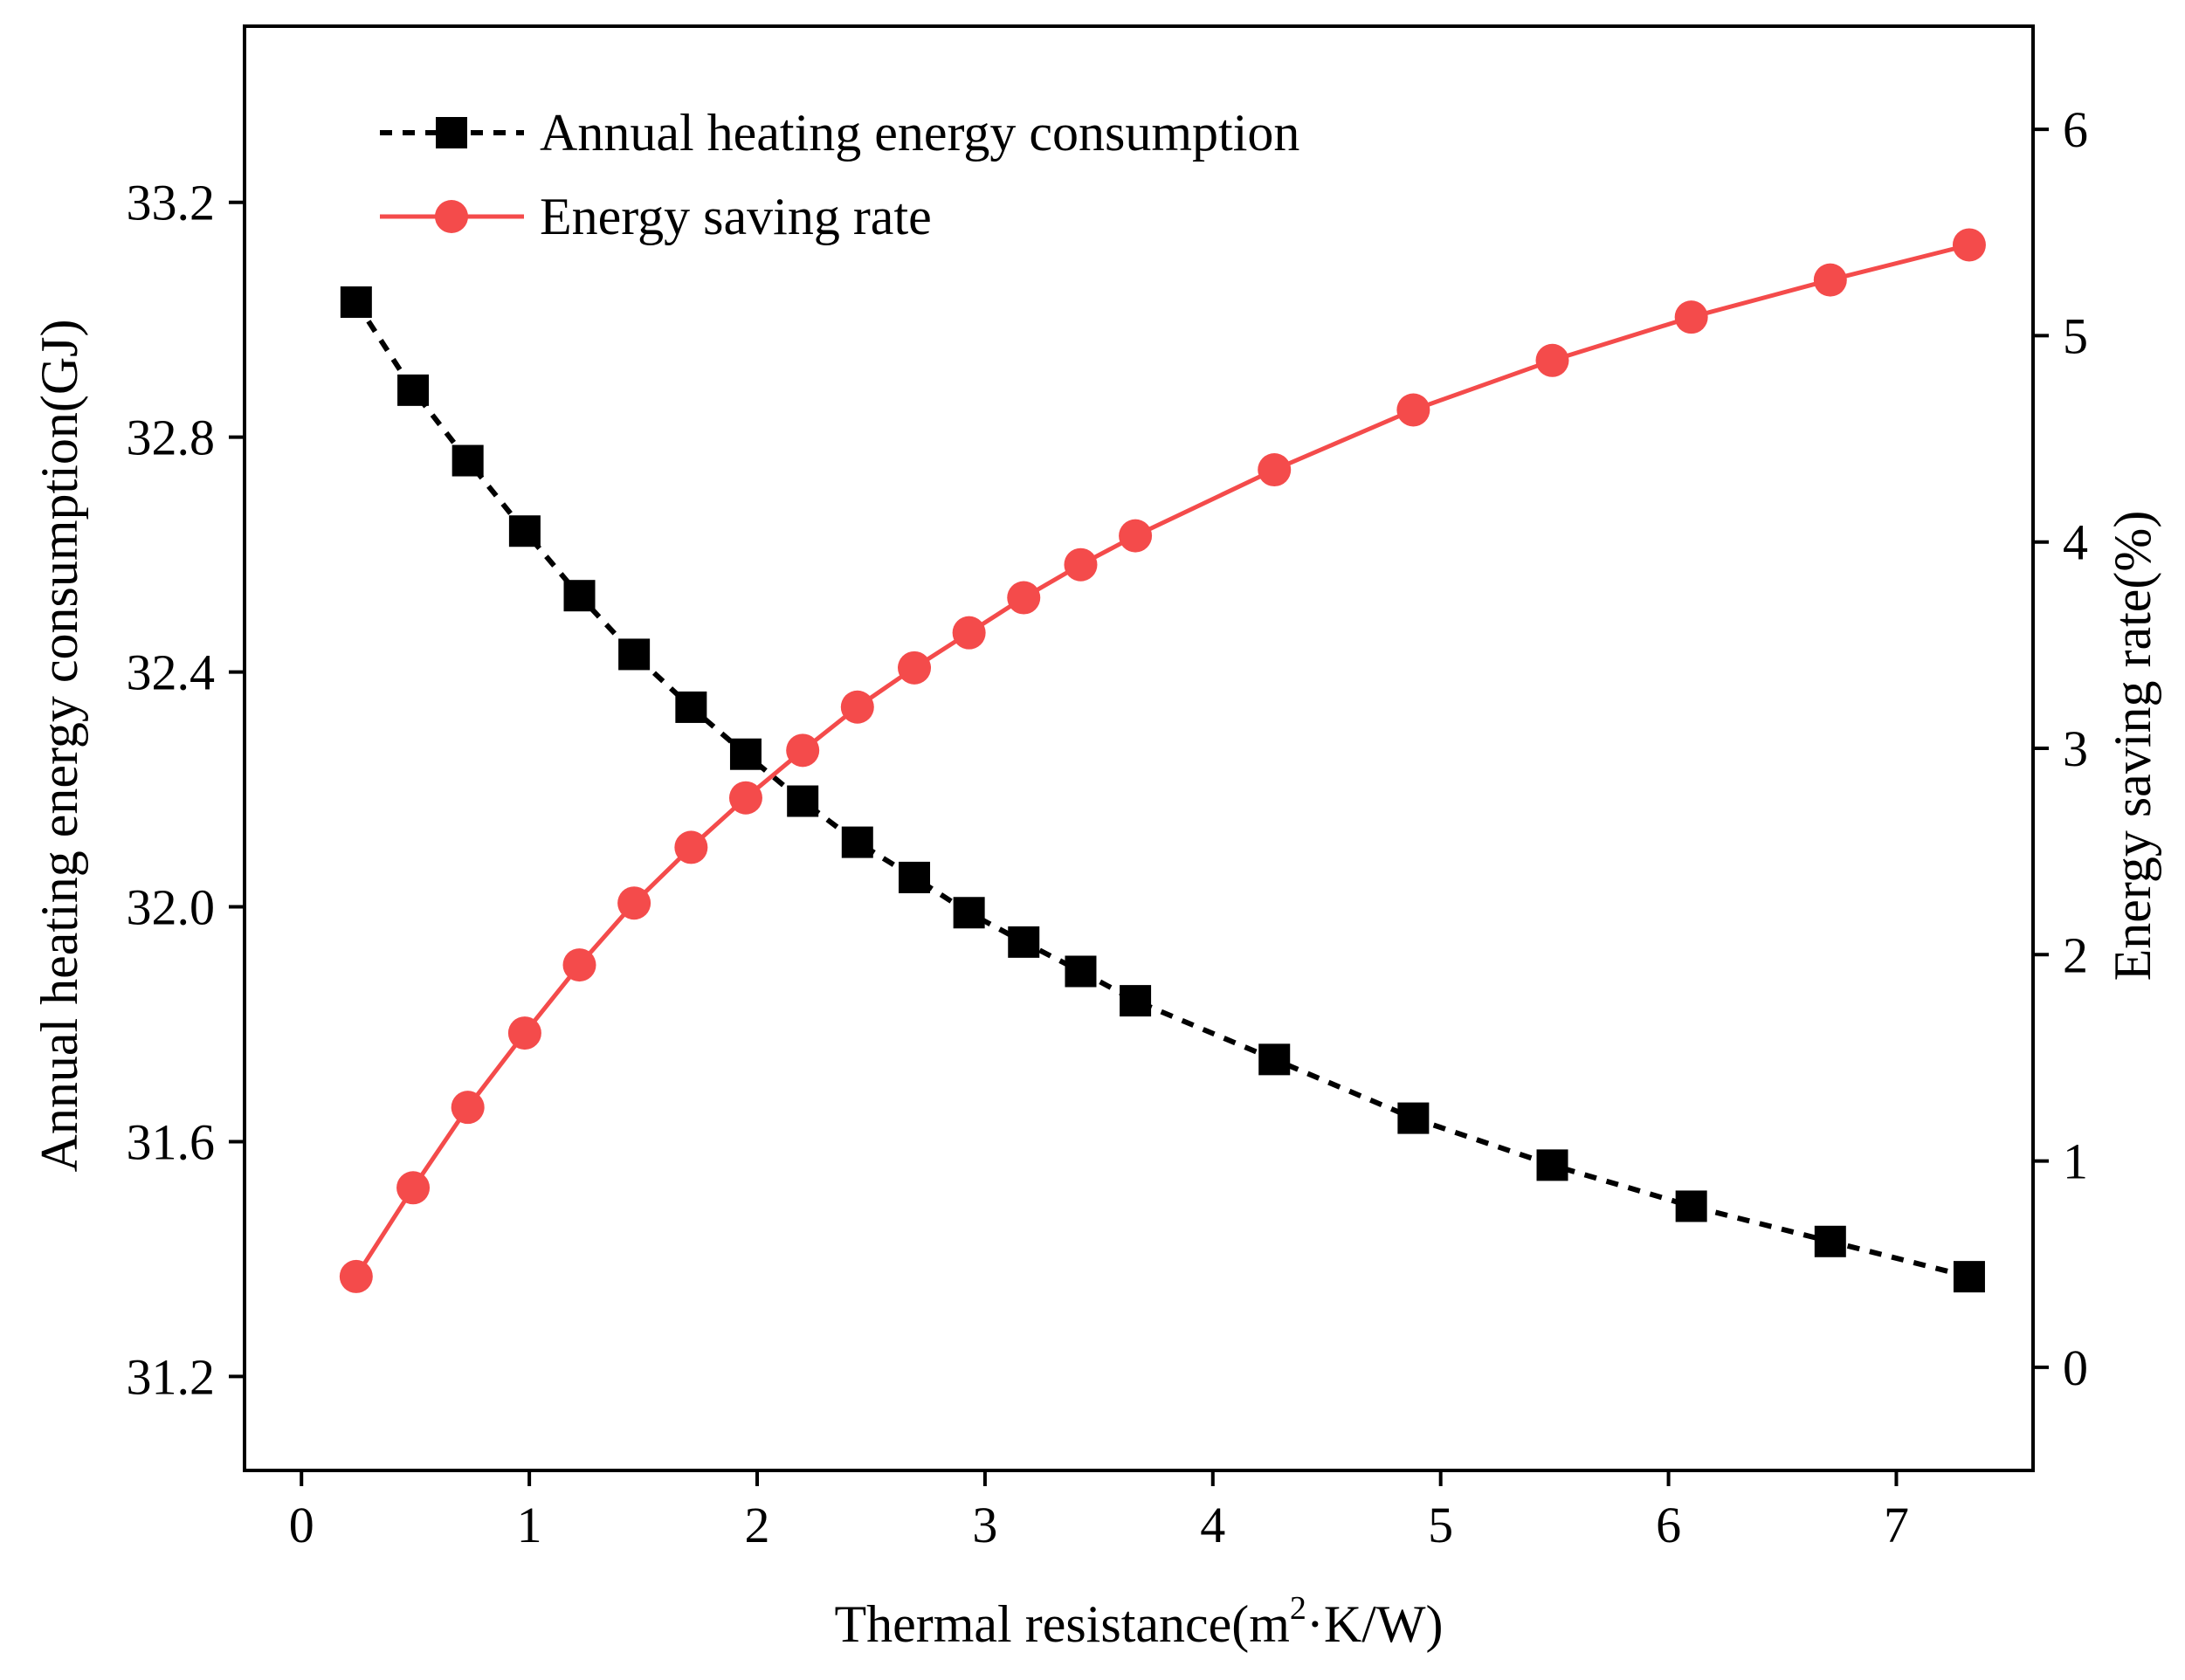 Image resolution: width=2185 pixels, height=1680 pixels. I want to click on y-left-tick-label: 31.6, so click(171, 1141).